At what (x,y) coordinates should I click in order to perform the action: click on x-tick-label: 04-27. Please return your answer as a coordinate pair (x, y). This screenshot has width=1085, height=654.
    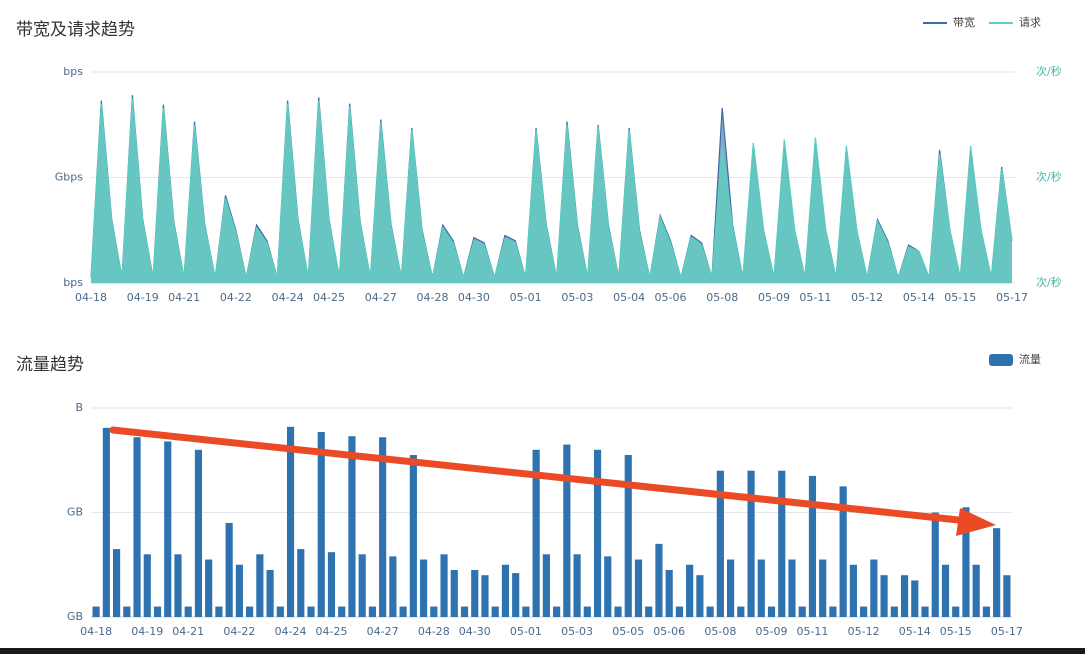
    Looking at the image, I should click on (383, 631).